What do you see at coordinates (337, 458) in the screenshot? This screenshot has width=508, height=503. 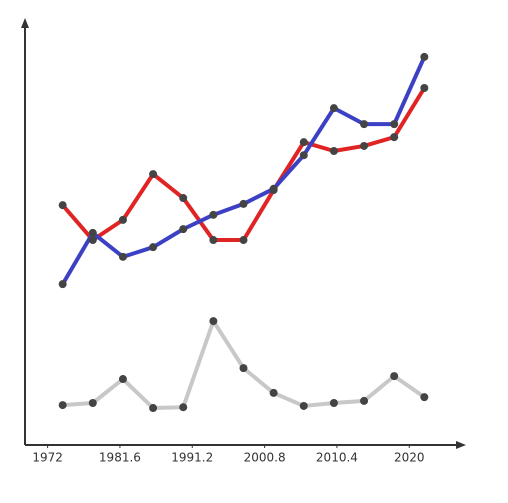 I see `x-tick-label: 2010.4` at bounding box center [337, 458].